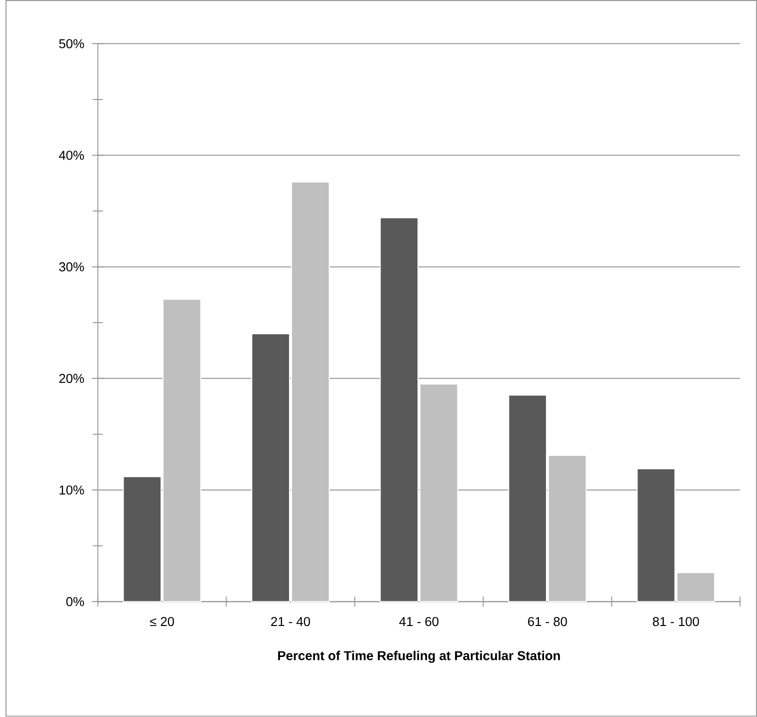 The width and height of the screenshot is (757, 717). Describe the element at coordinates (71, 379) in the screenshot. I see `y-tick-label: 20%` at that location.